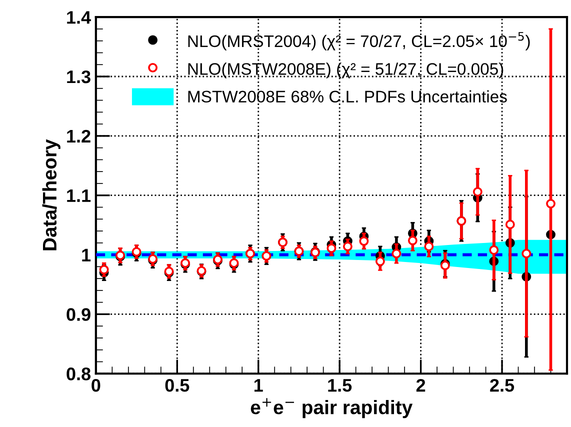  I want to click on legend-label: MSTW2008E 68% C.L. PDFs Uncertainties, so click(347, 96).